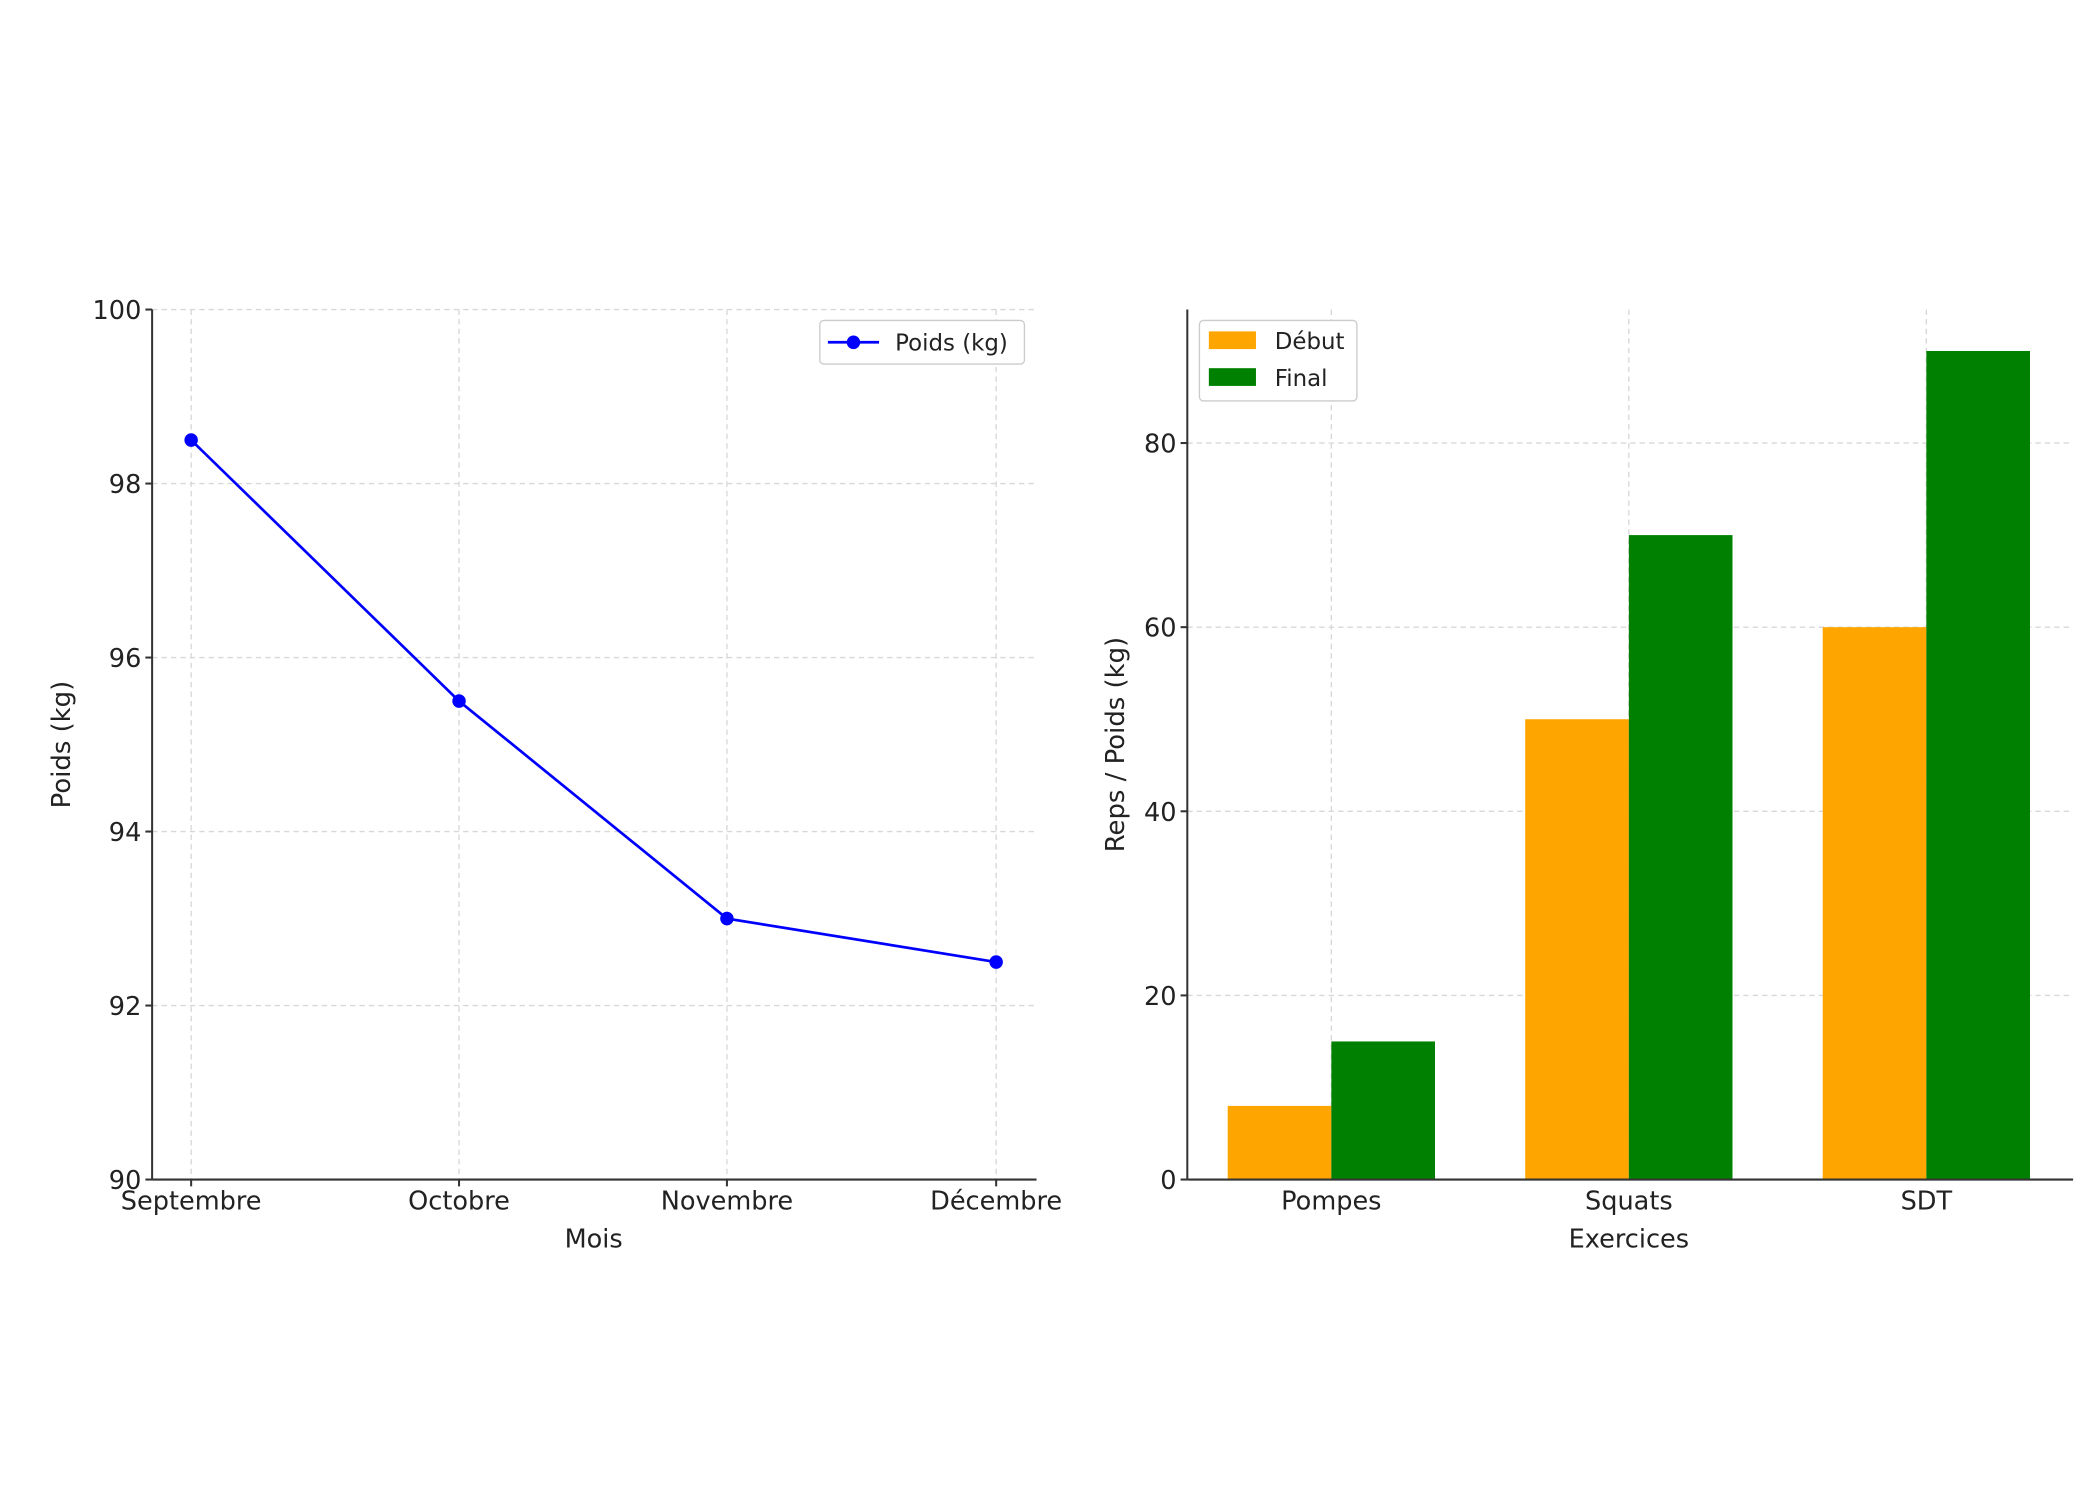  What do you see at coordinates (594, 1240) in the screenshot?
I see `x-axis-label: Mois` at bounding box center [594, 1240].